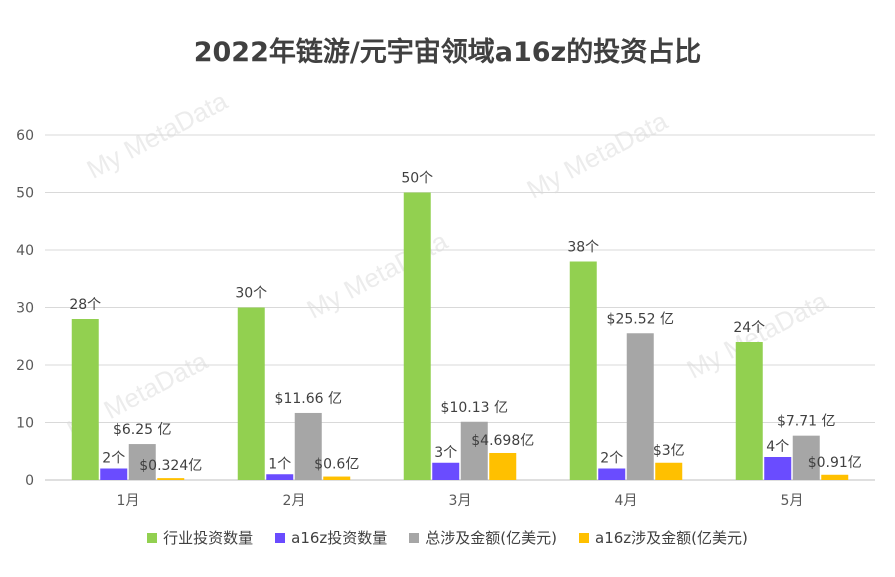  Describe the element at coordinates (474, 408) in the screenshot. I see `data-label: $10.13 亿` at that location.